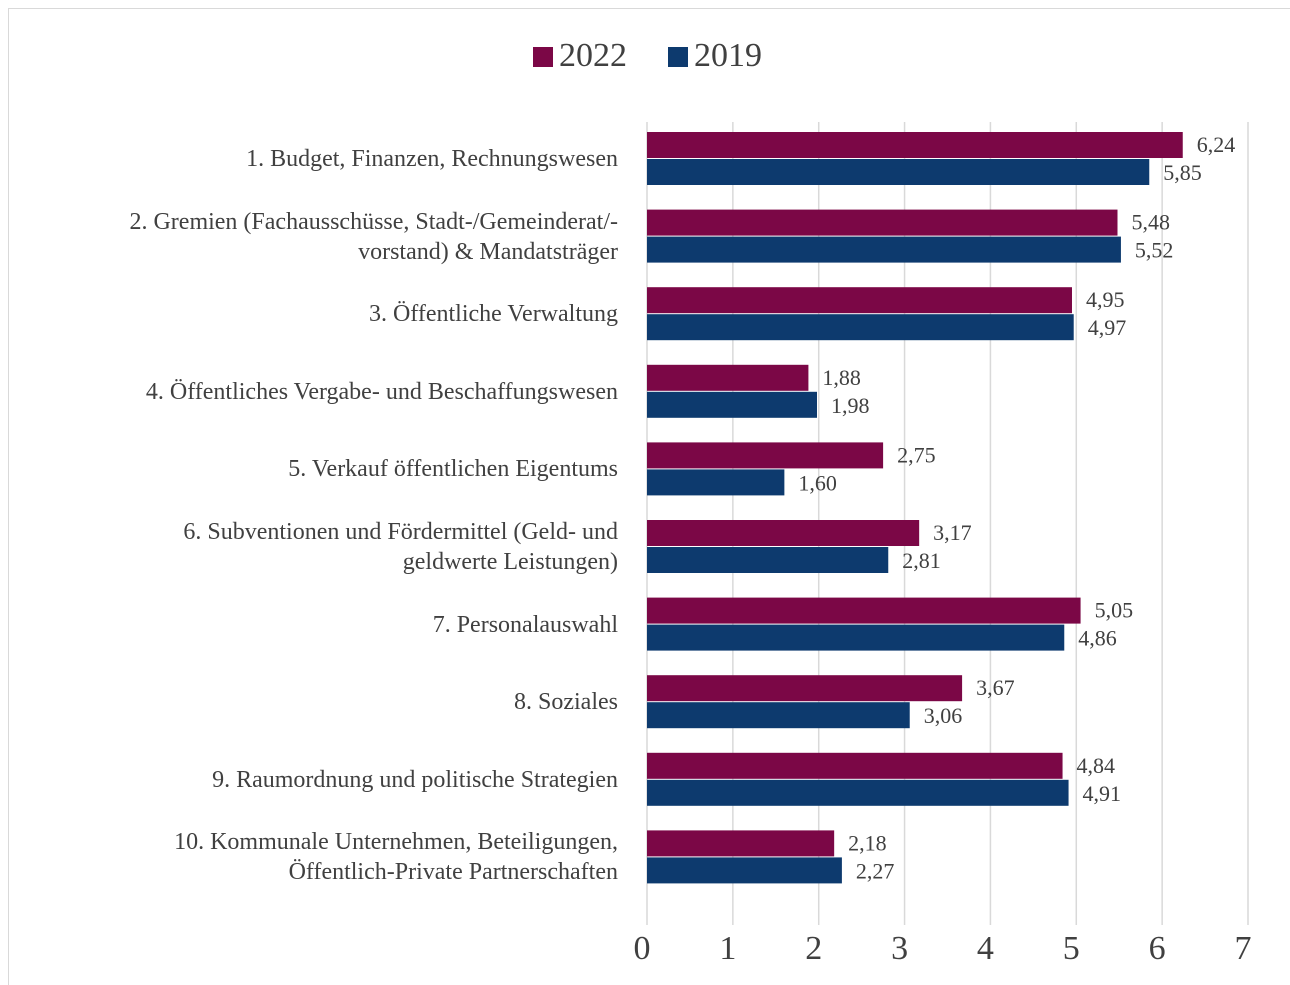 This screenshot has width=1290, height=985. What do you see at coordinates (1107, 327) in the screenshot?
I see `data-label: 4,97` at bounding box center [1107, 327].